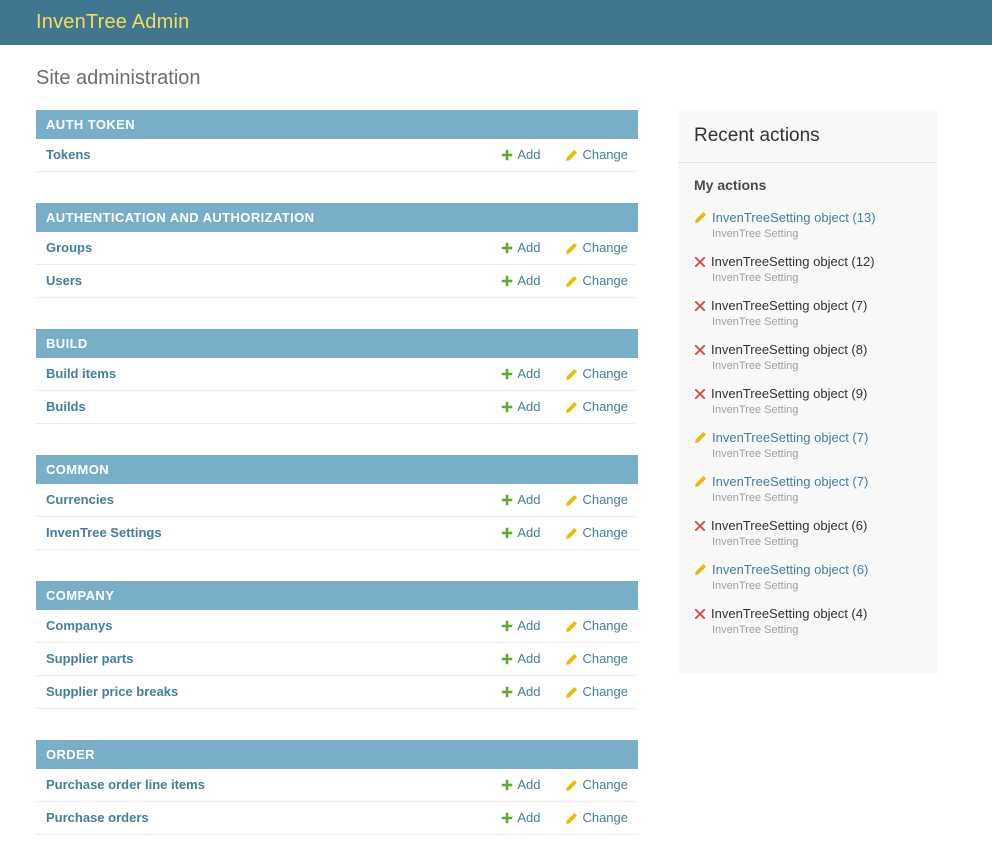 This screenshot has height=866, width=992. Describe the element at coordinates (337, 407) in the screenshot. I see `model-row: Builds Add Change` at that location.